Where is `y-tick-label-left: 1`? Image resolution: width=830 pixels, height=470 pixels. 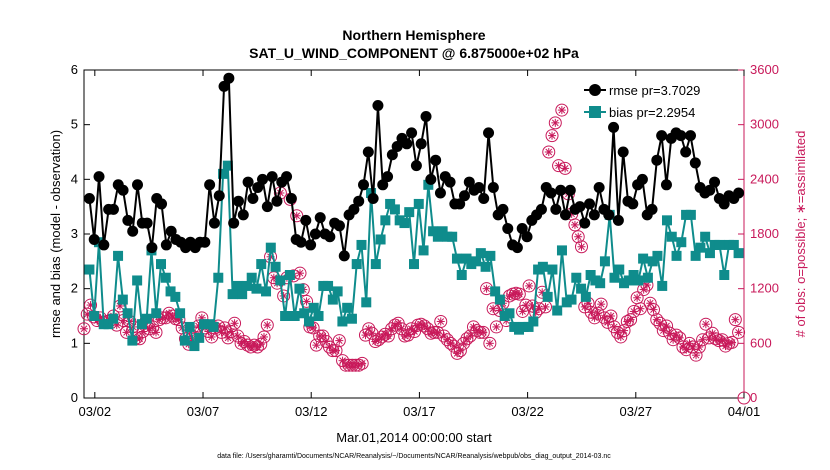 y-tick-label-left: 1 is located at coordinates (74, 342).